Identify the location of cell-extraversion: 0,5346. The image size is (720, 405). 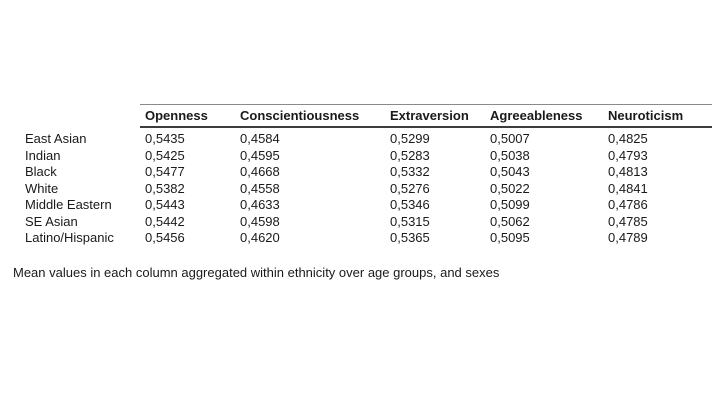
(410, 204).